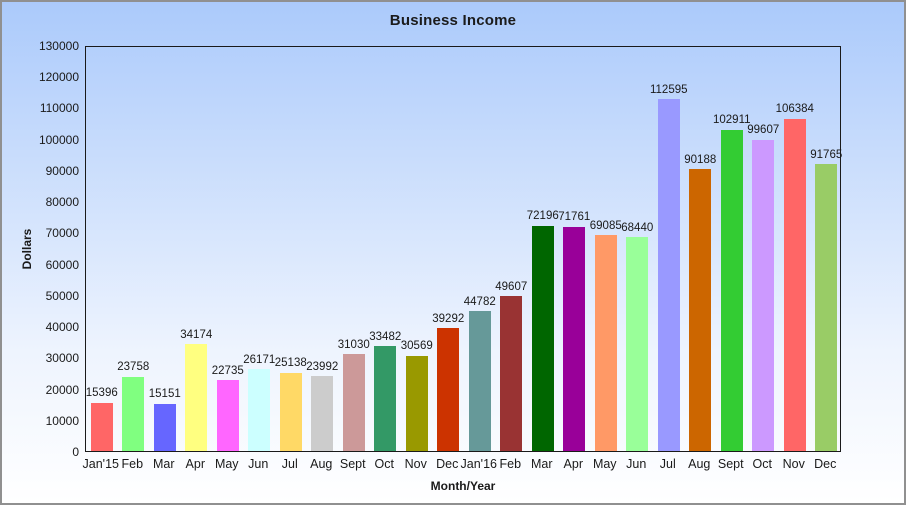 Image resolution: width=906 pixels, height=505 pixels. Describe the element at coordinates (164, 394) in the screenshot. I see `bar-value-label: 15151` at that location.